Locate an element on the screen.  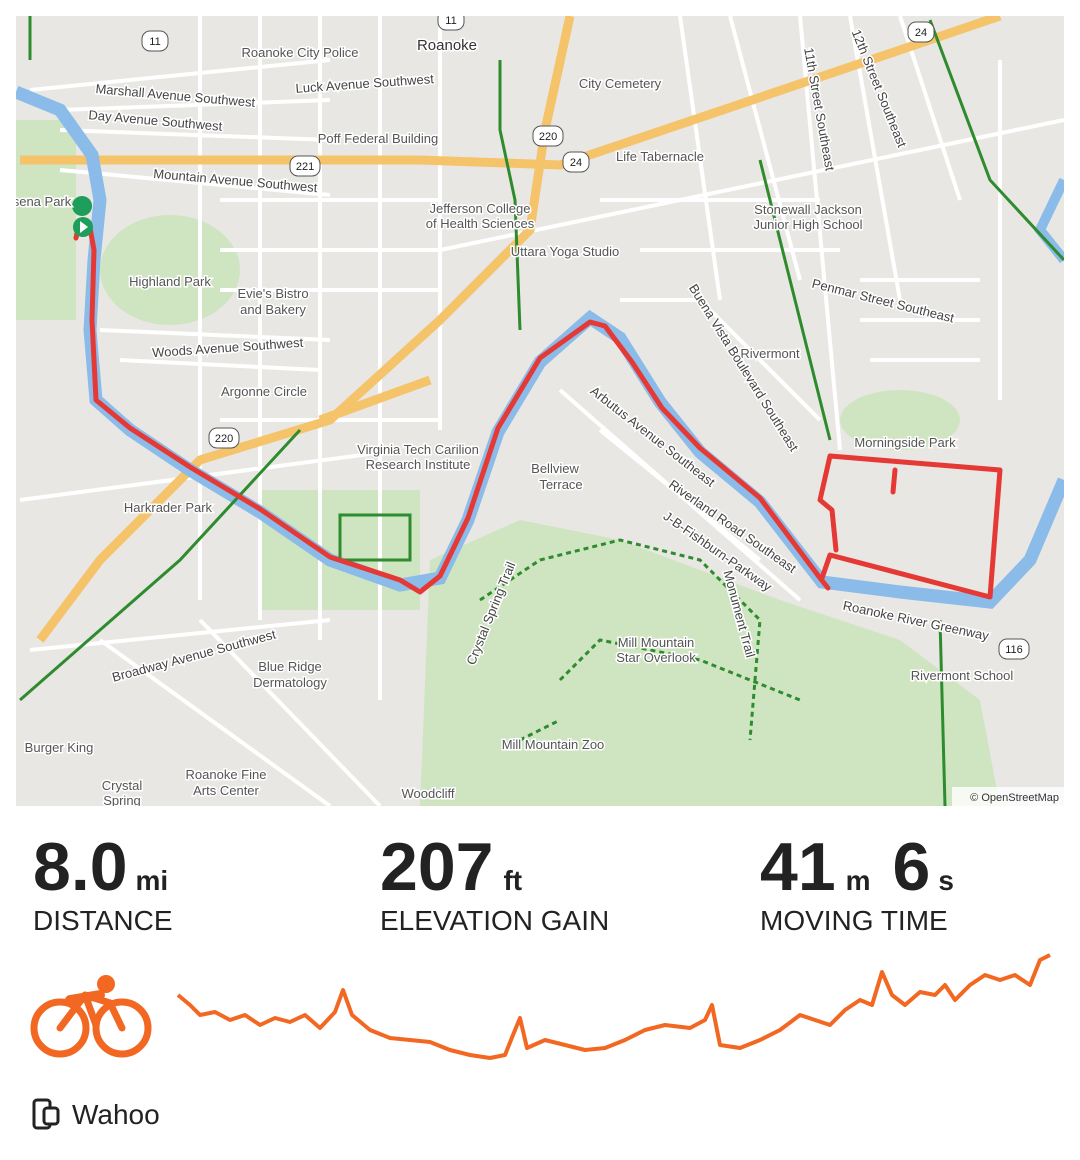
shield-label: 221 is located at coordinates (305, 167).